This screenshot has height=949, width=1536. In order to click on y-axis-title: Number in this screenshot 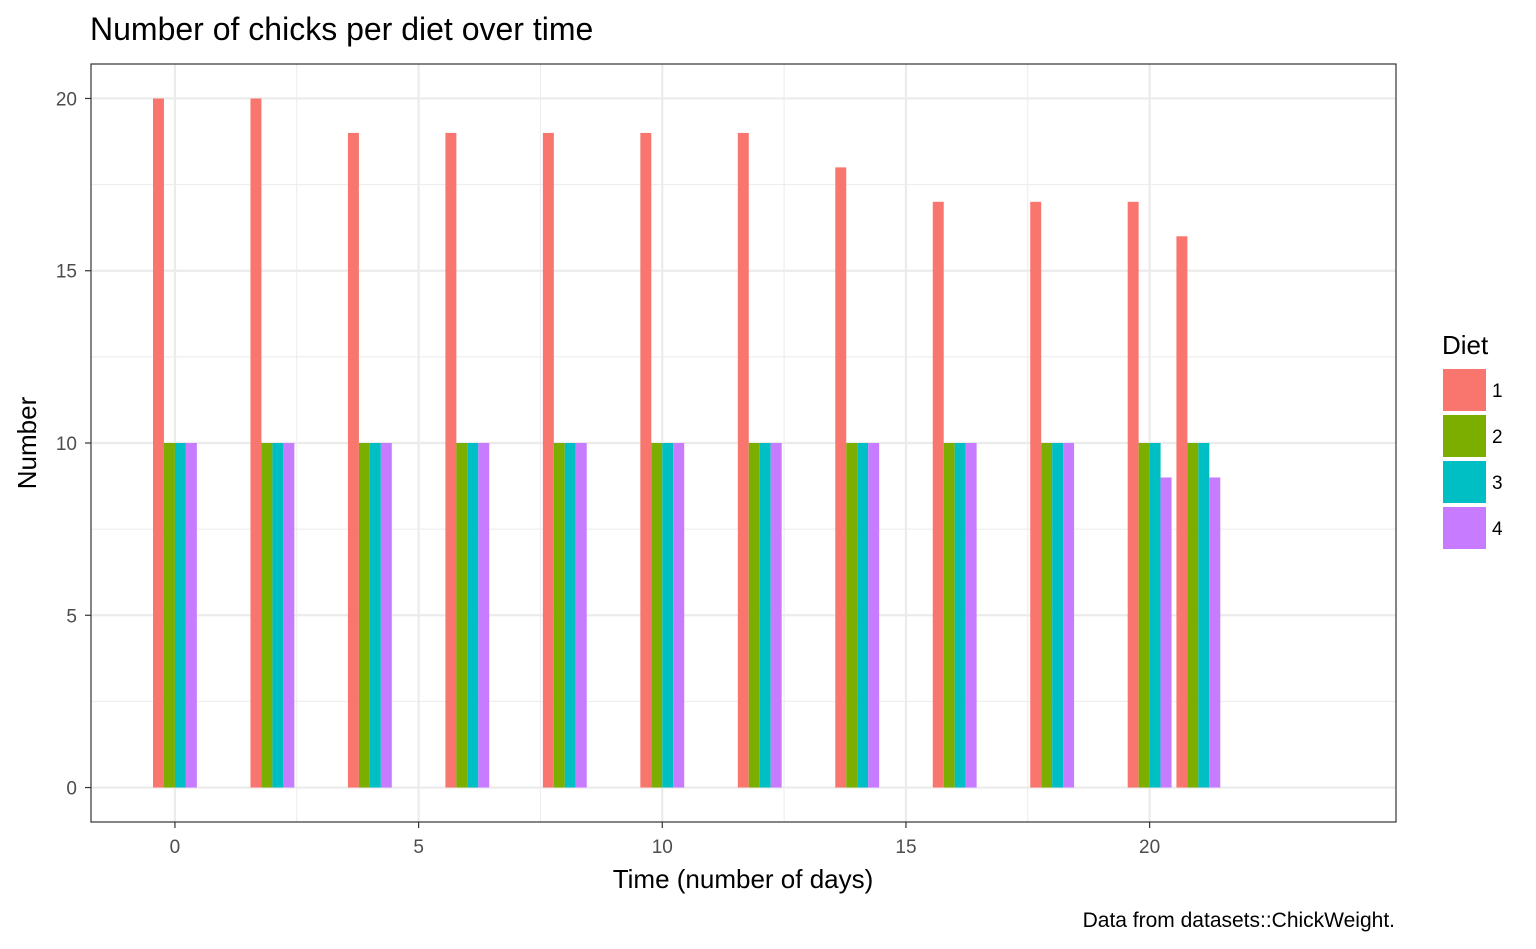, I will do `click(27, 442)`.